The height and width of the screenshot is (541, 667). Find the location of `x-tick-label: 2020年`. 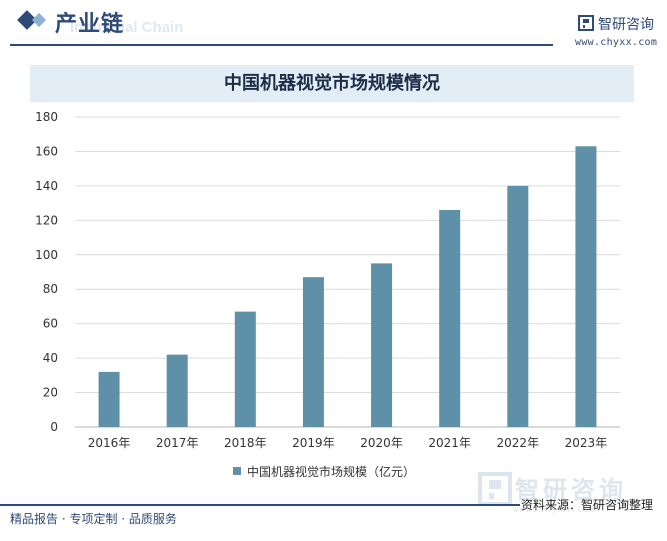

x-tick-label: 2020年 is located at coordinates (381, 443).